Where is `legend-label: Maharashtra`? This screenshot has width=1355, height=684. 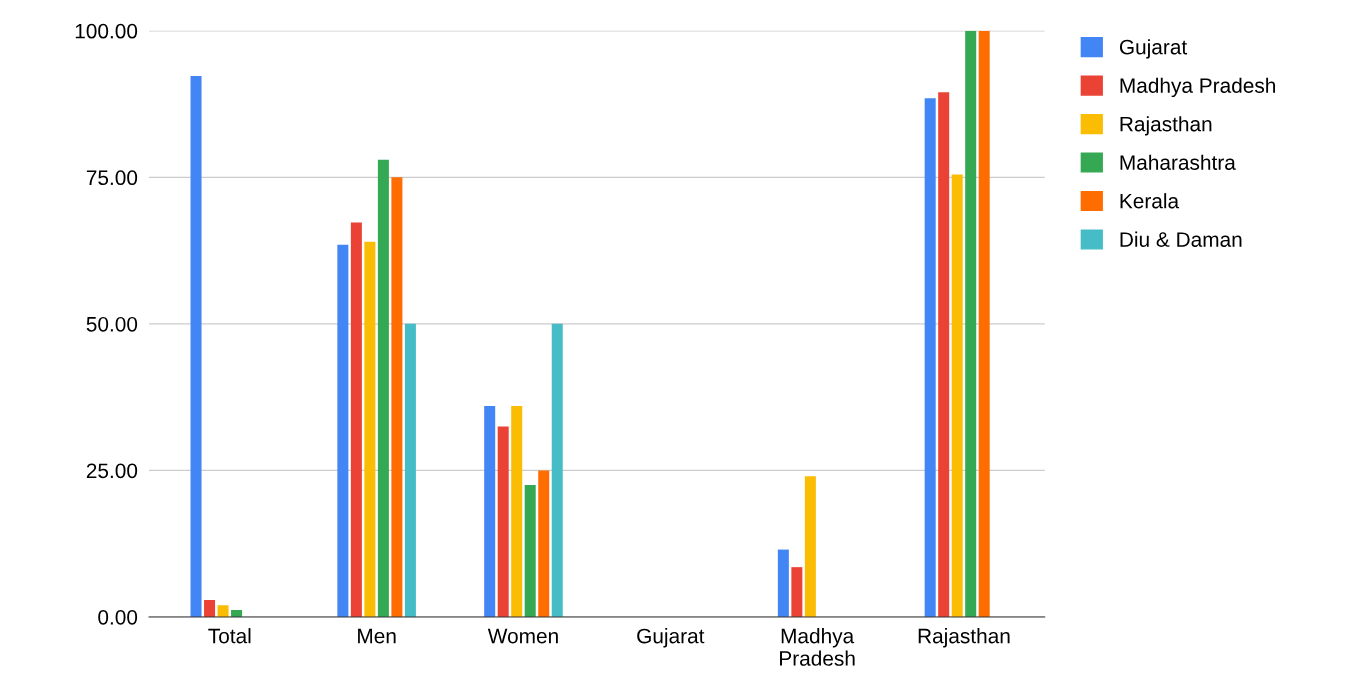 legend-label: Maharashtra is located at coordinates (1178, 162).